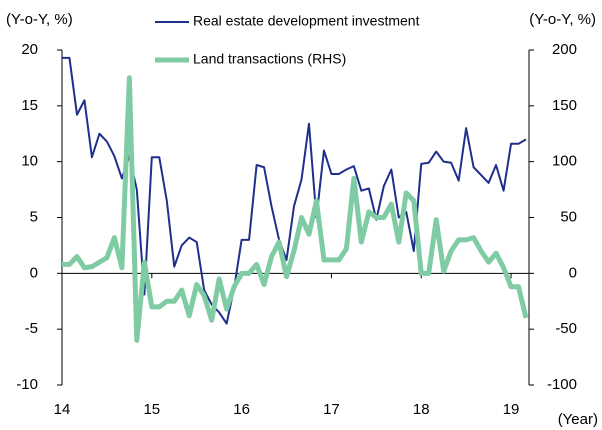 Image resolution: width=602 pixels, height=430 pixels. Describe the element at coordinates (29, 49) in the screenshot. I see `y-tick-label: 20` at that location.